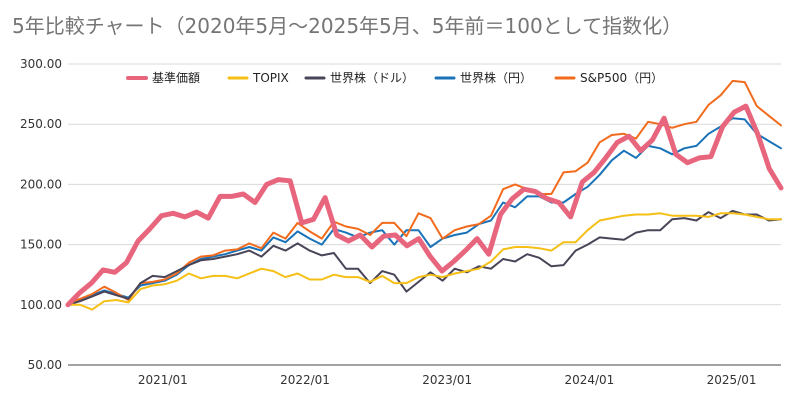 This screenshot has height=405, width=800. What do you see at coordinates (496, 77) in the screenshot?
I see `legend-label: 世界株（円）` at bounding box center [496, 77].